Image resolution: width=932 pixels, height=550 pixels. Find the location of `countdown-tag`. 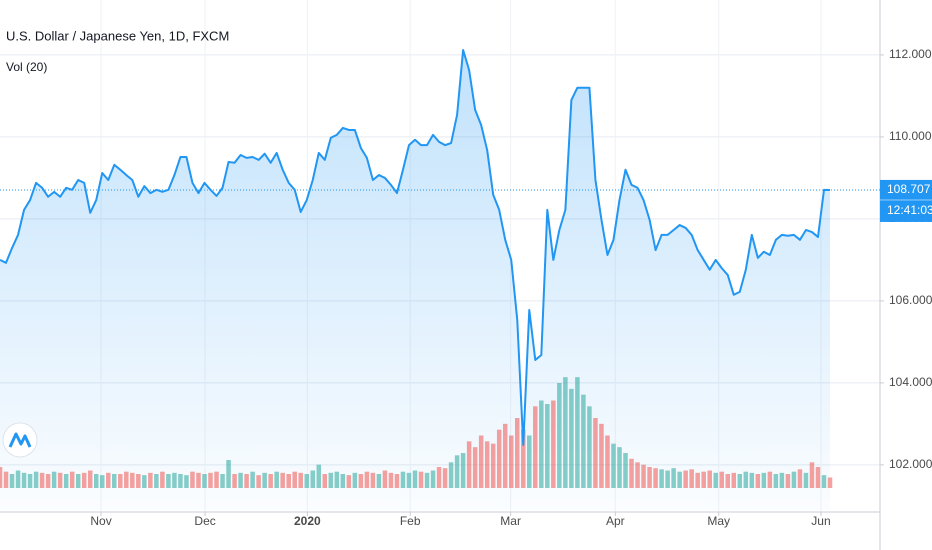

countdown-tag is located at coordinates (906, 210).